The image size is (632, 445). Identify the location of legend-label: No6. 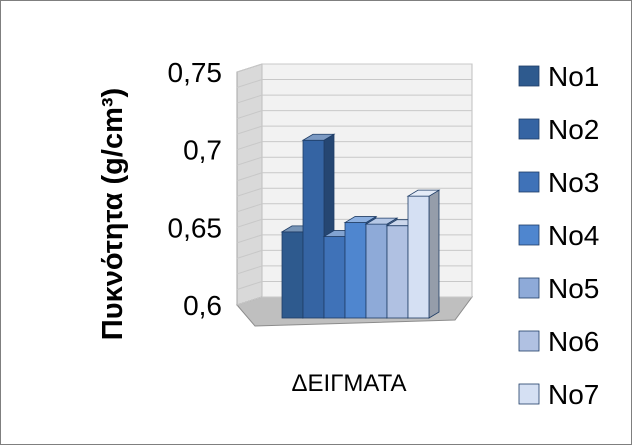
(573, 341).